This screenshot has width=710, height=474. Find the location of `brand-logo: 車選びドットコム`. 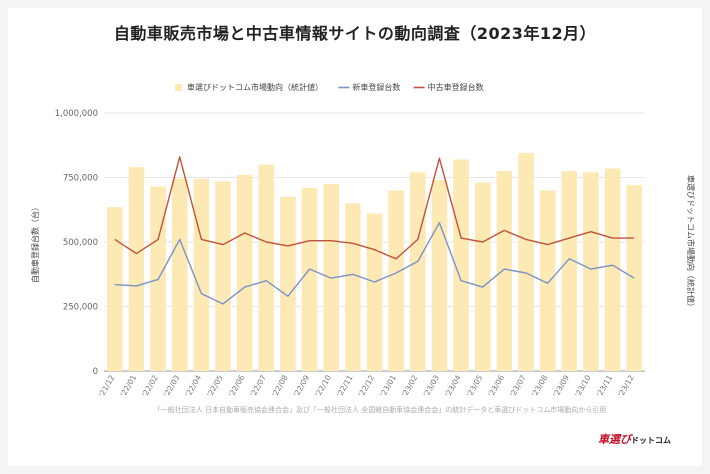

brand-logo: 車選びドットコム is located at coordinates (634, 439).